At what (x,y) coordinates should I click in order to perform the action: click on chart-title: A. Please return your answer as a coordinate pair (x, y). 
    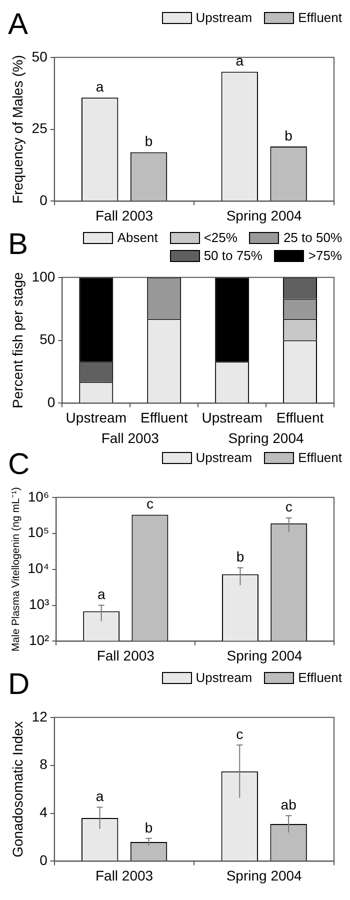
    Looking at the image, I should click on (19, 25).